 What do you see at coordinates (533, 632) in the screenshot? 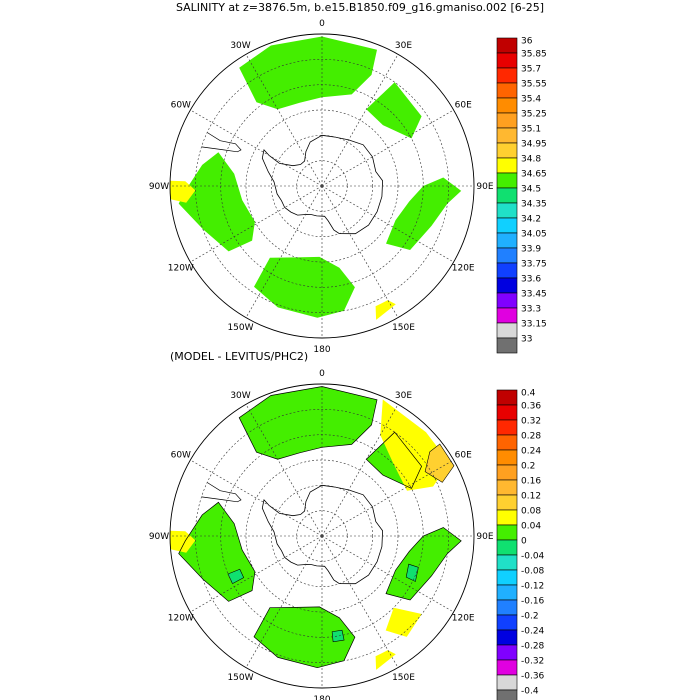
I see `colorbar-tick-label: -0.24` at bounding box center [533, 632].